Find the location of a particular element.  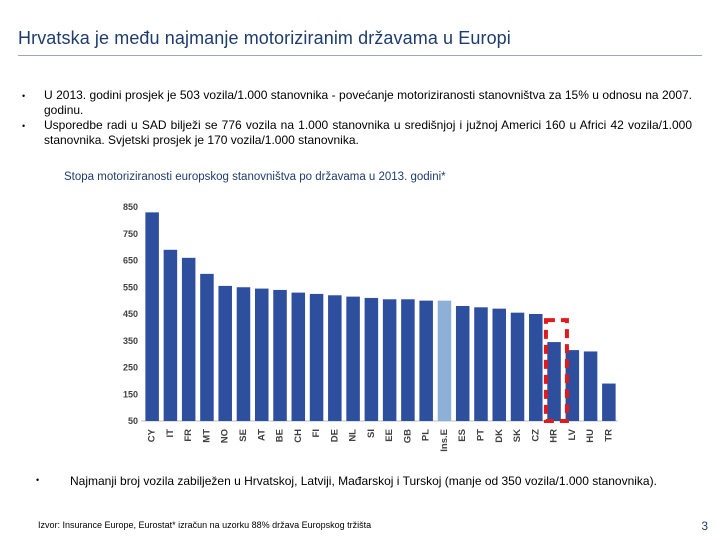

x-tick-label: MT is located at coordinates (206, 436).